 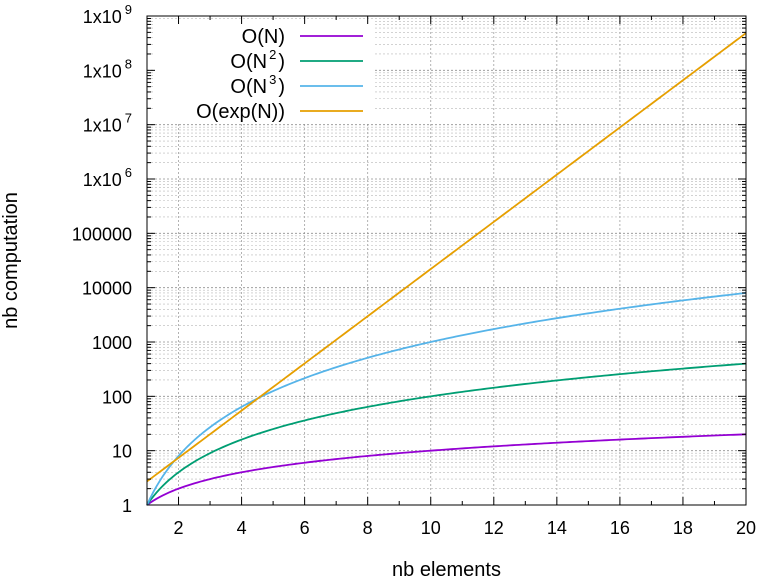 What do you see at coordinates (179, 528) in the screenshot?
I see `x-tick-label: 2` at bounding box center [179, 528].